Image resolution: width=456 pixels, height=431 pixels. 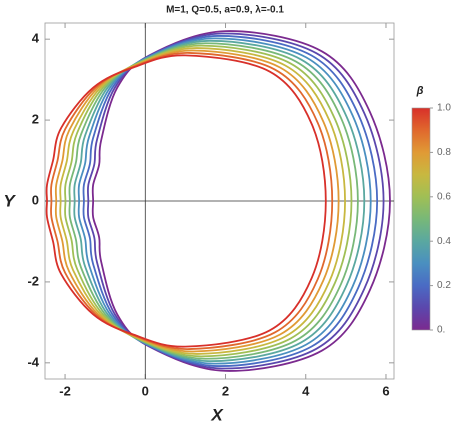 What do you see at coordinates (217, 414) in the screenshot?
I see `x-axis-label: X` at bounding box center [217, 414].